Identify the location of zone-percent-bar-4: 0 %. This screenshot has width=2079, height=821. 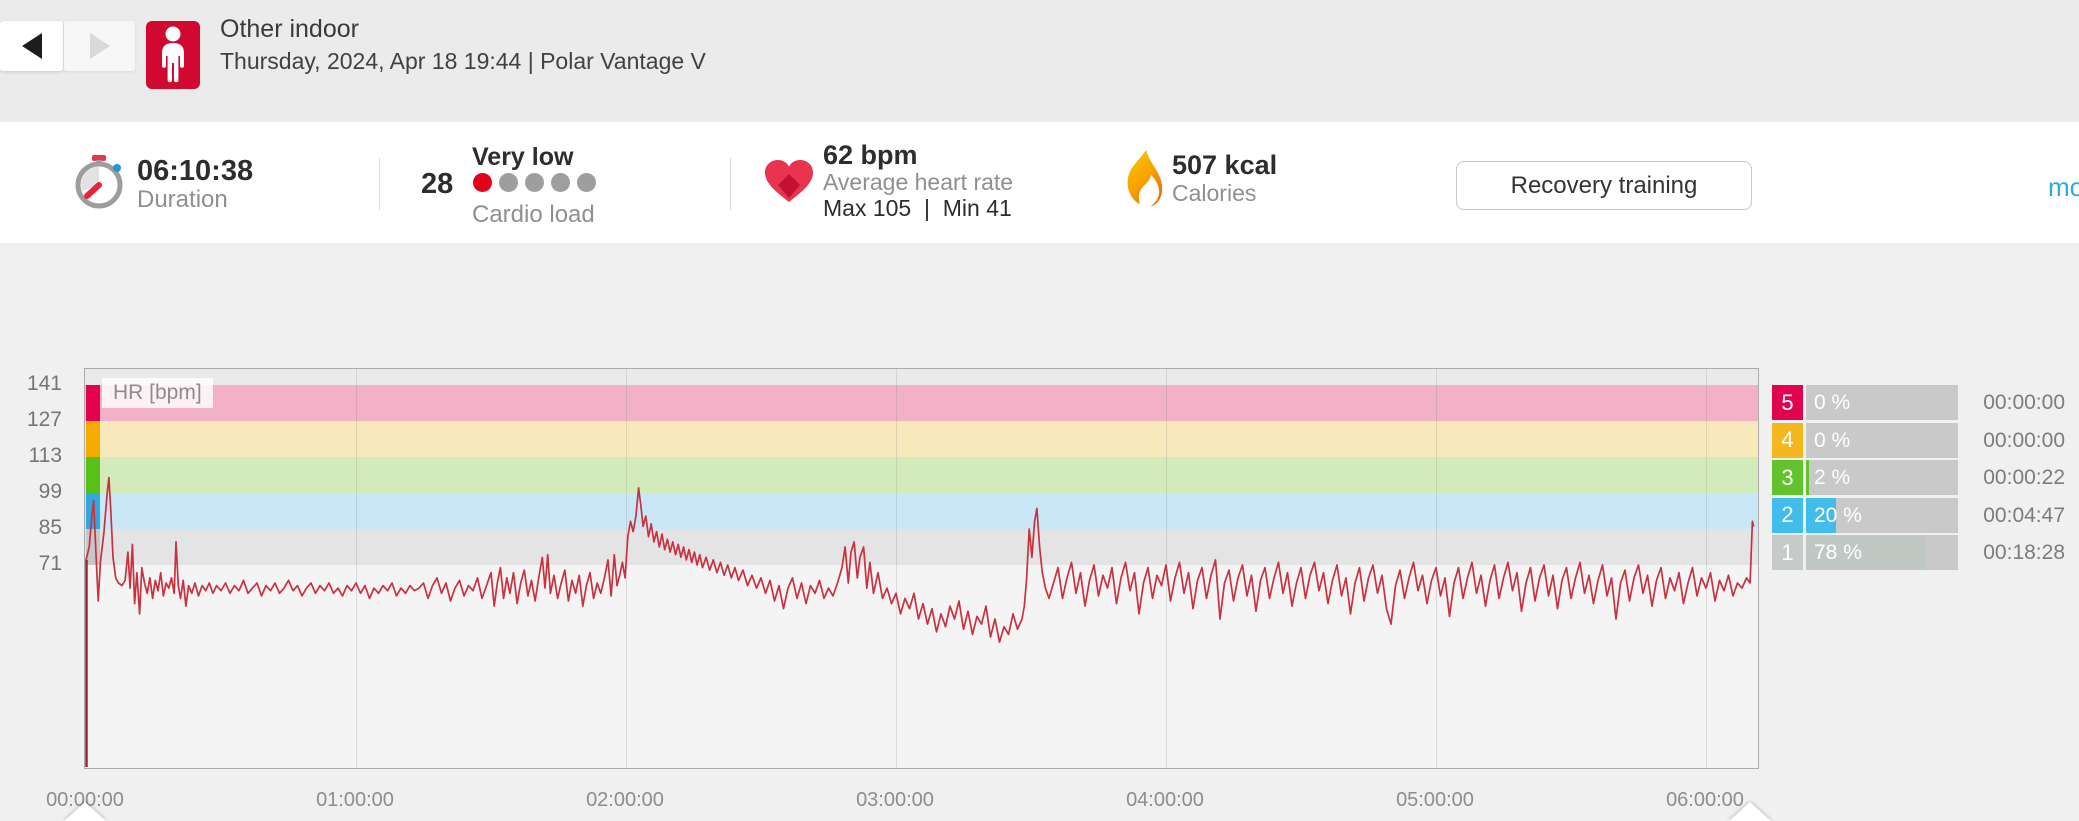
(1882, 440).